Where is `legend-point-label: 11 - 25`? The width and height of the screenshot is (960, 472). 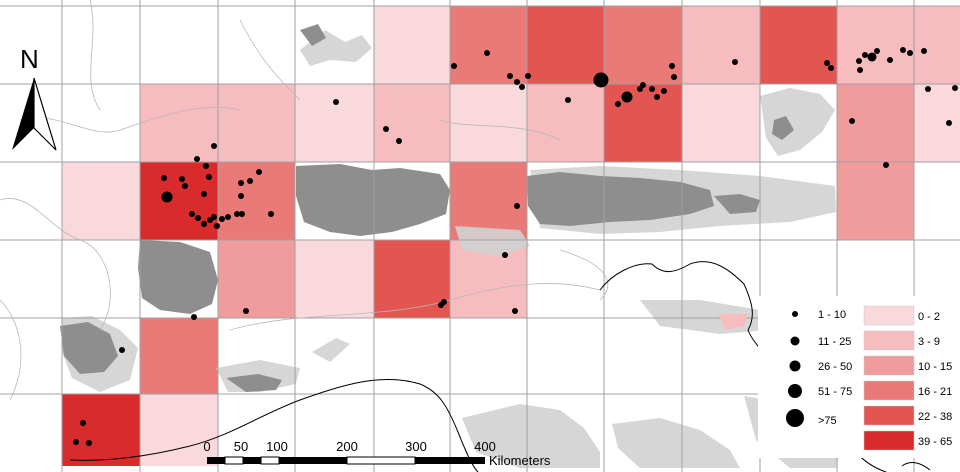 legend-point-label: 11 - 25 is located at coordinates (834, 342).